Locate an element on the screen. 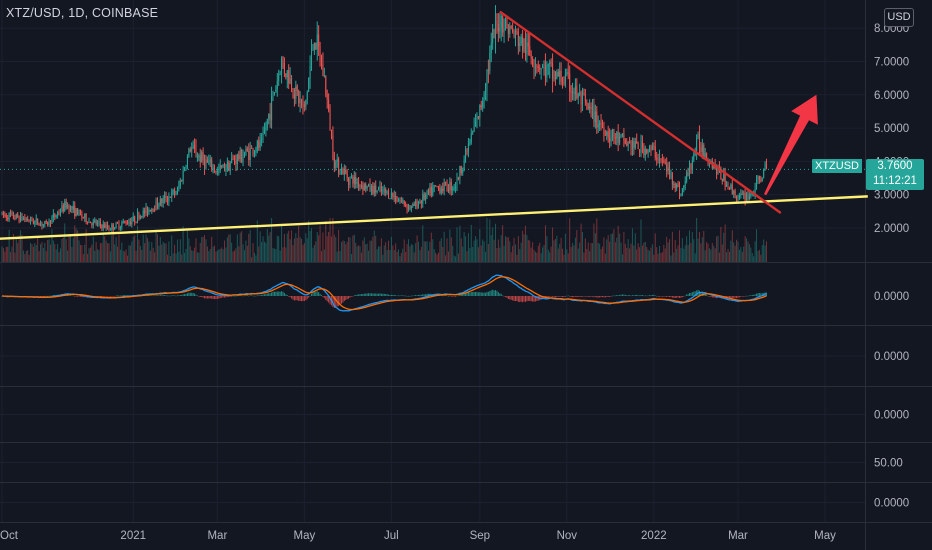 Image resolution: width=932 pixels, height=550 pixels. pane-axis-label: 50.00 is located at coordinates (888, 464).